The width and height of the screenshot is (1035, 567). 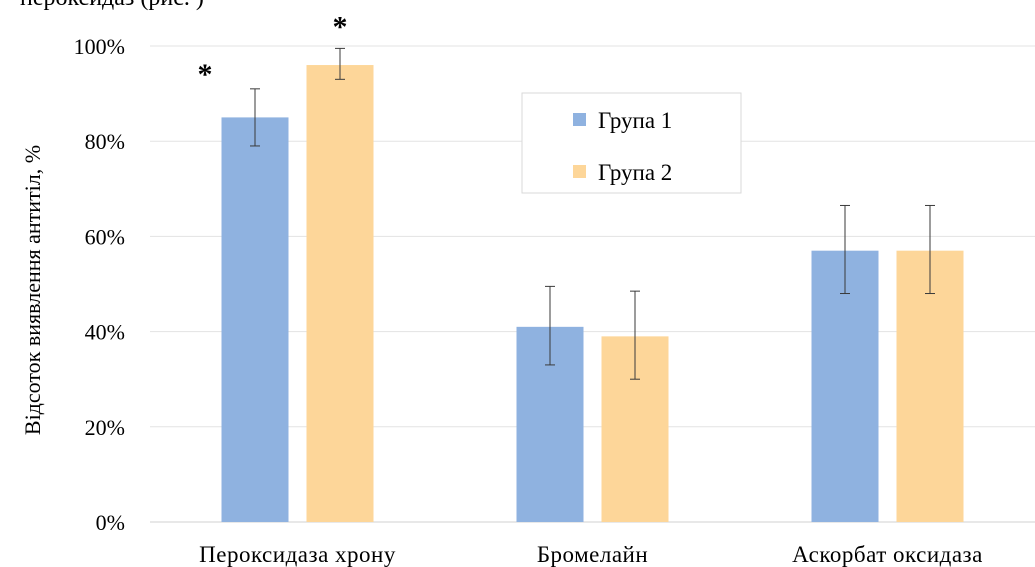 I want to click on top-text-fragment: пероксидаз (рис. ), so click(x=112, y=5).